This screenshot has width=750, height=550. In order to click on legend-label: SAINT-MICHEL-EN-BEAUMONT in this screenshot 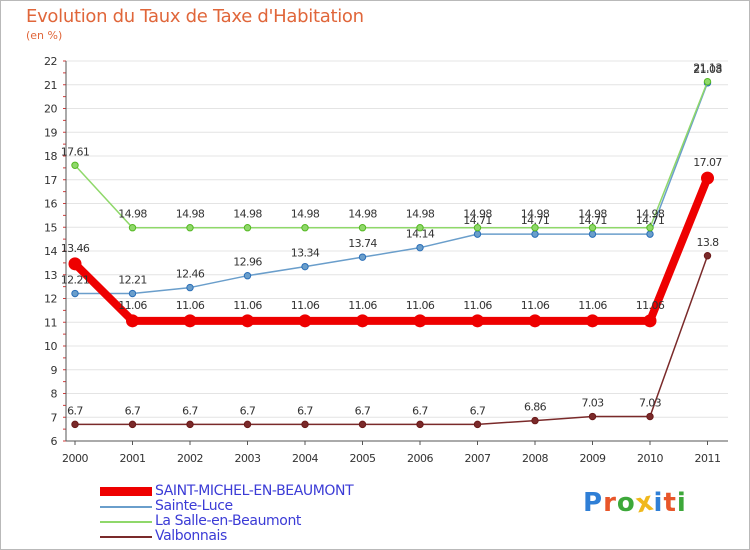, I will do `click(254, 491)`.